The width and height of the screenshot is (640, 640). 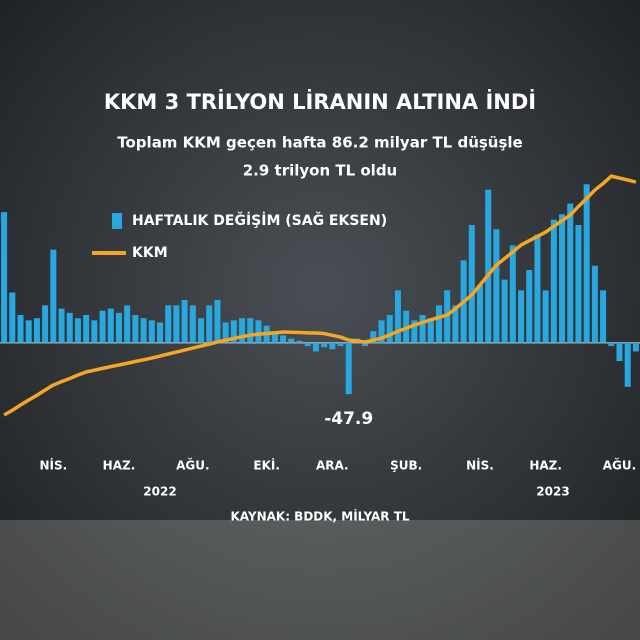 I want to click on year-label: 2022, so click(x=159, y=492).